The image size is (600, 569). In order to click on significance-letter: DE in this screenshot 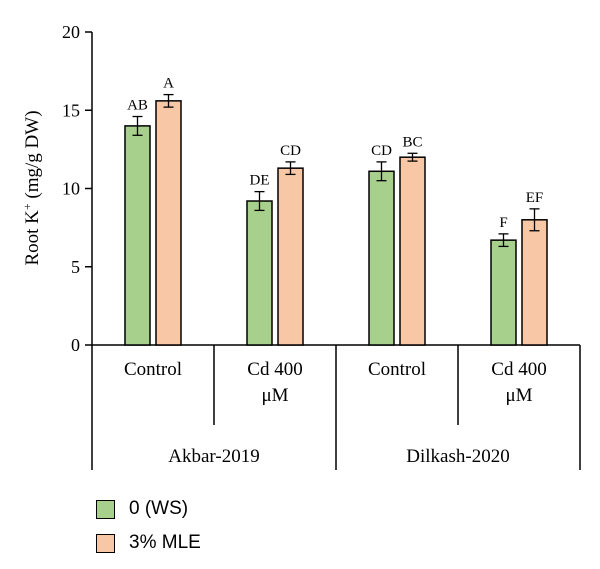, I will do `click(260, 181)`.